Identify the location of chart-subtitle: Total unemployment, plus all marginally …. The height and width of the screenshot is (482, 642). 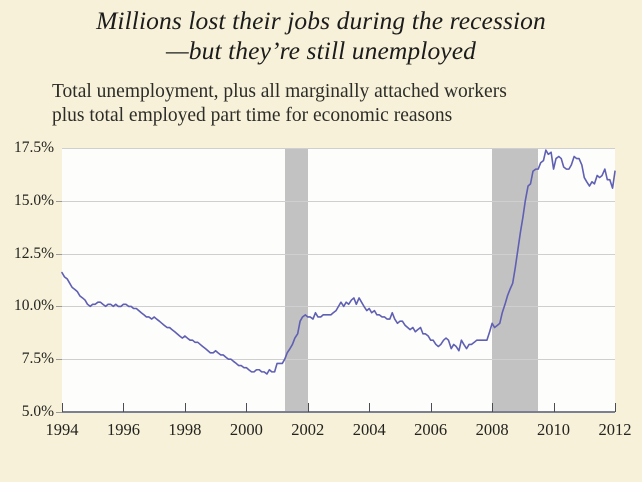
(342, 104).